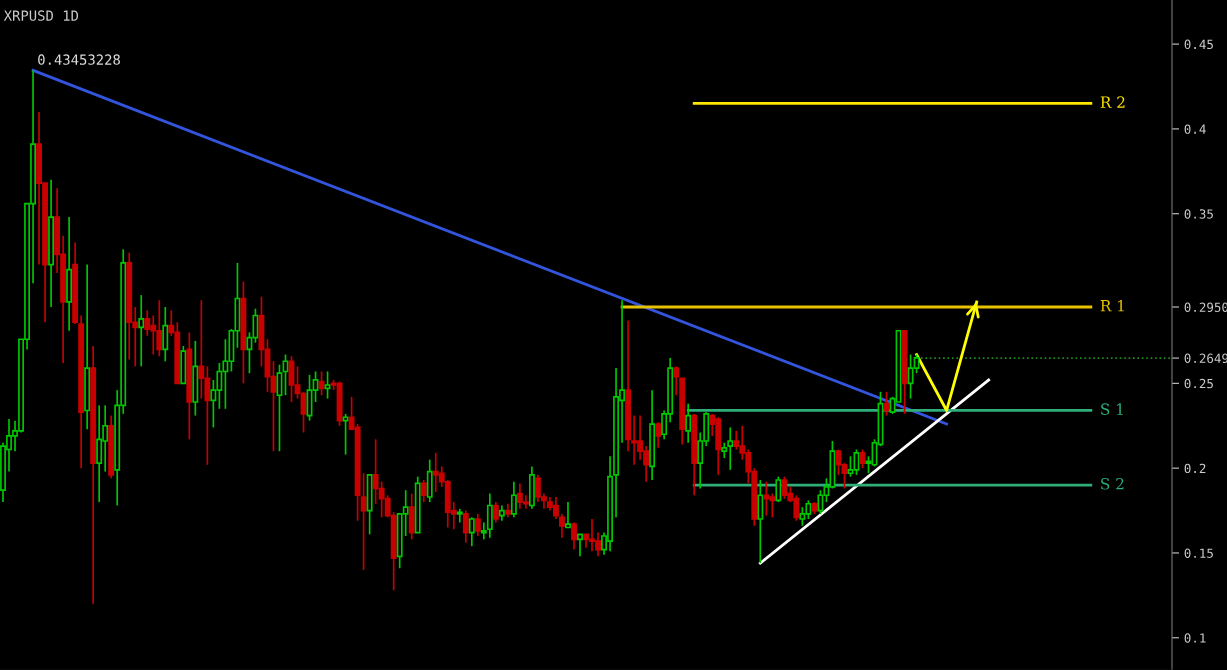 The height and width of the screenshot is (670, 1227). What do you see at coordinates (1195, 638) in the screenshot?
I see `y-tick-label: 0.1` at bounding box center [1195, 638].